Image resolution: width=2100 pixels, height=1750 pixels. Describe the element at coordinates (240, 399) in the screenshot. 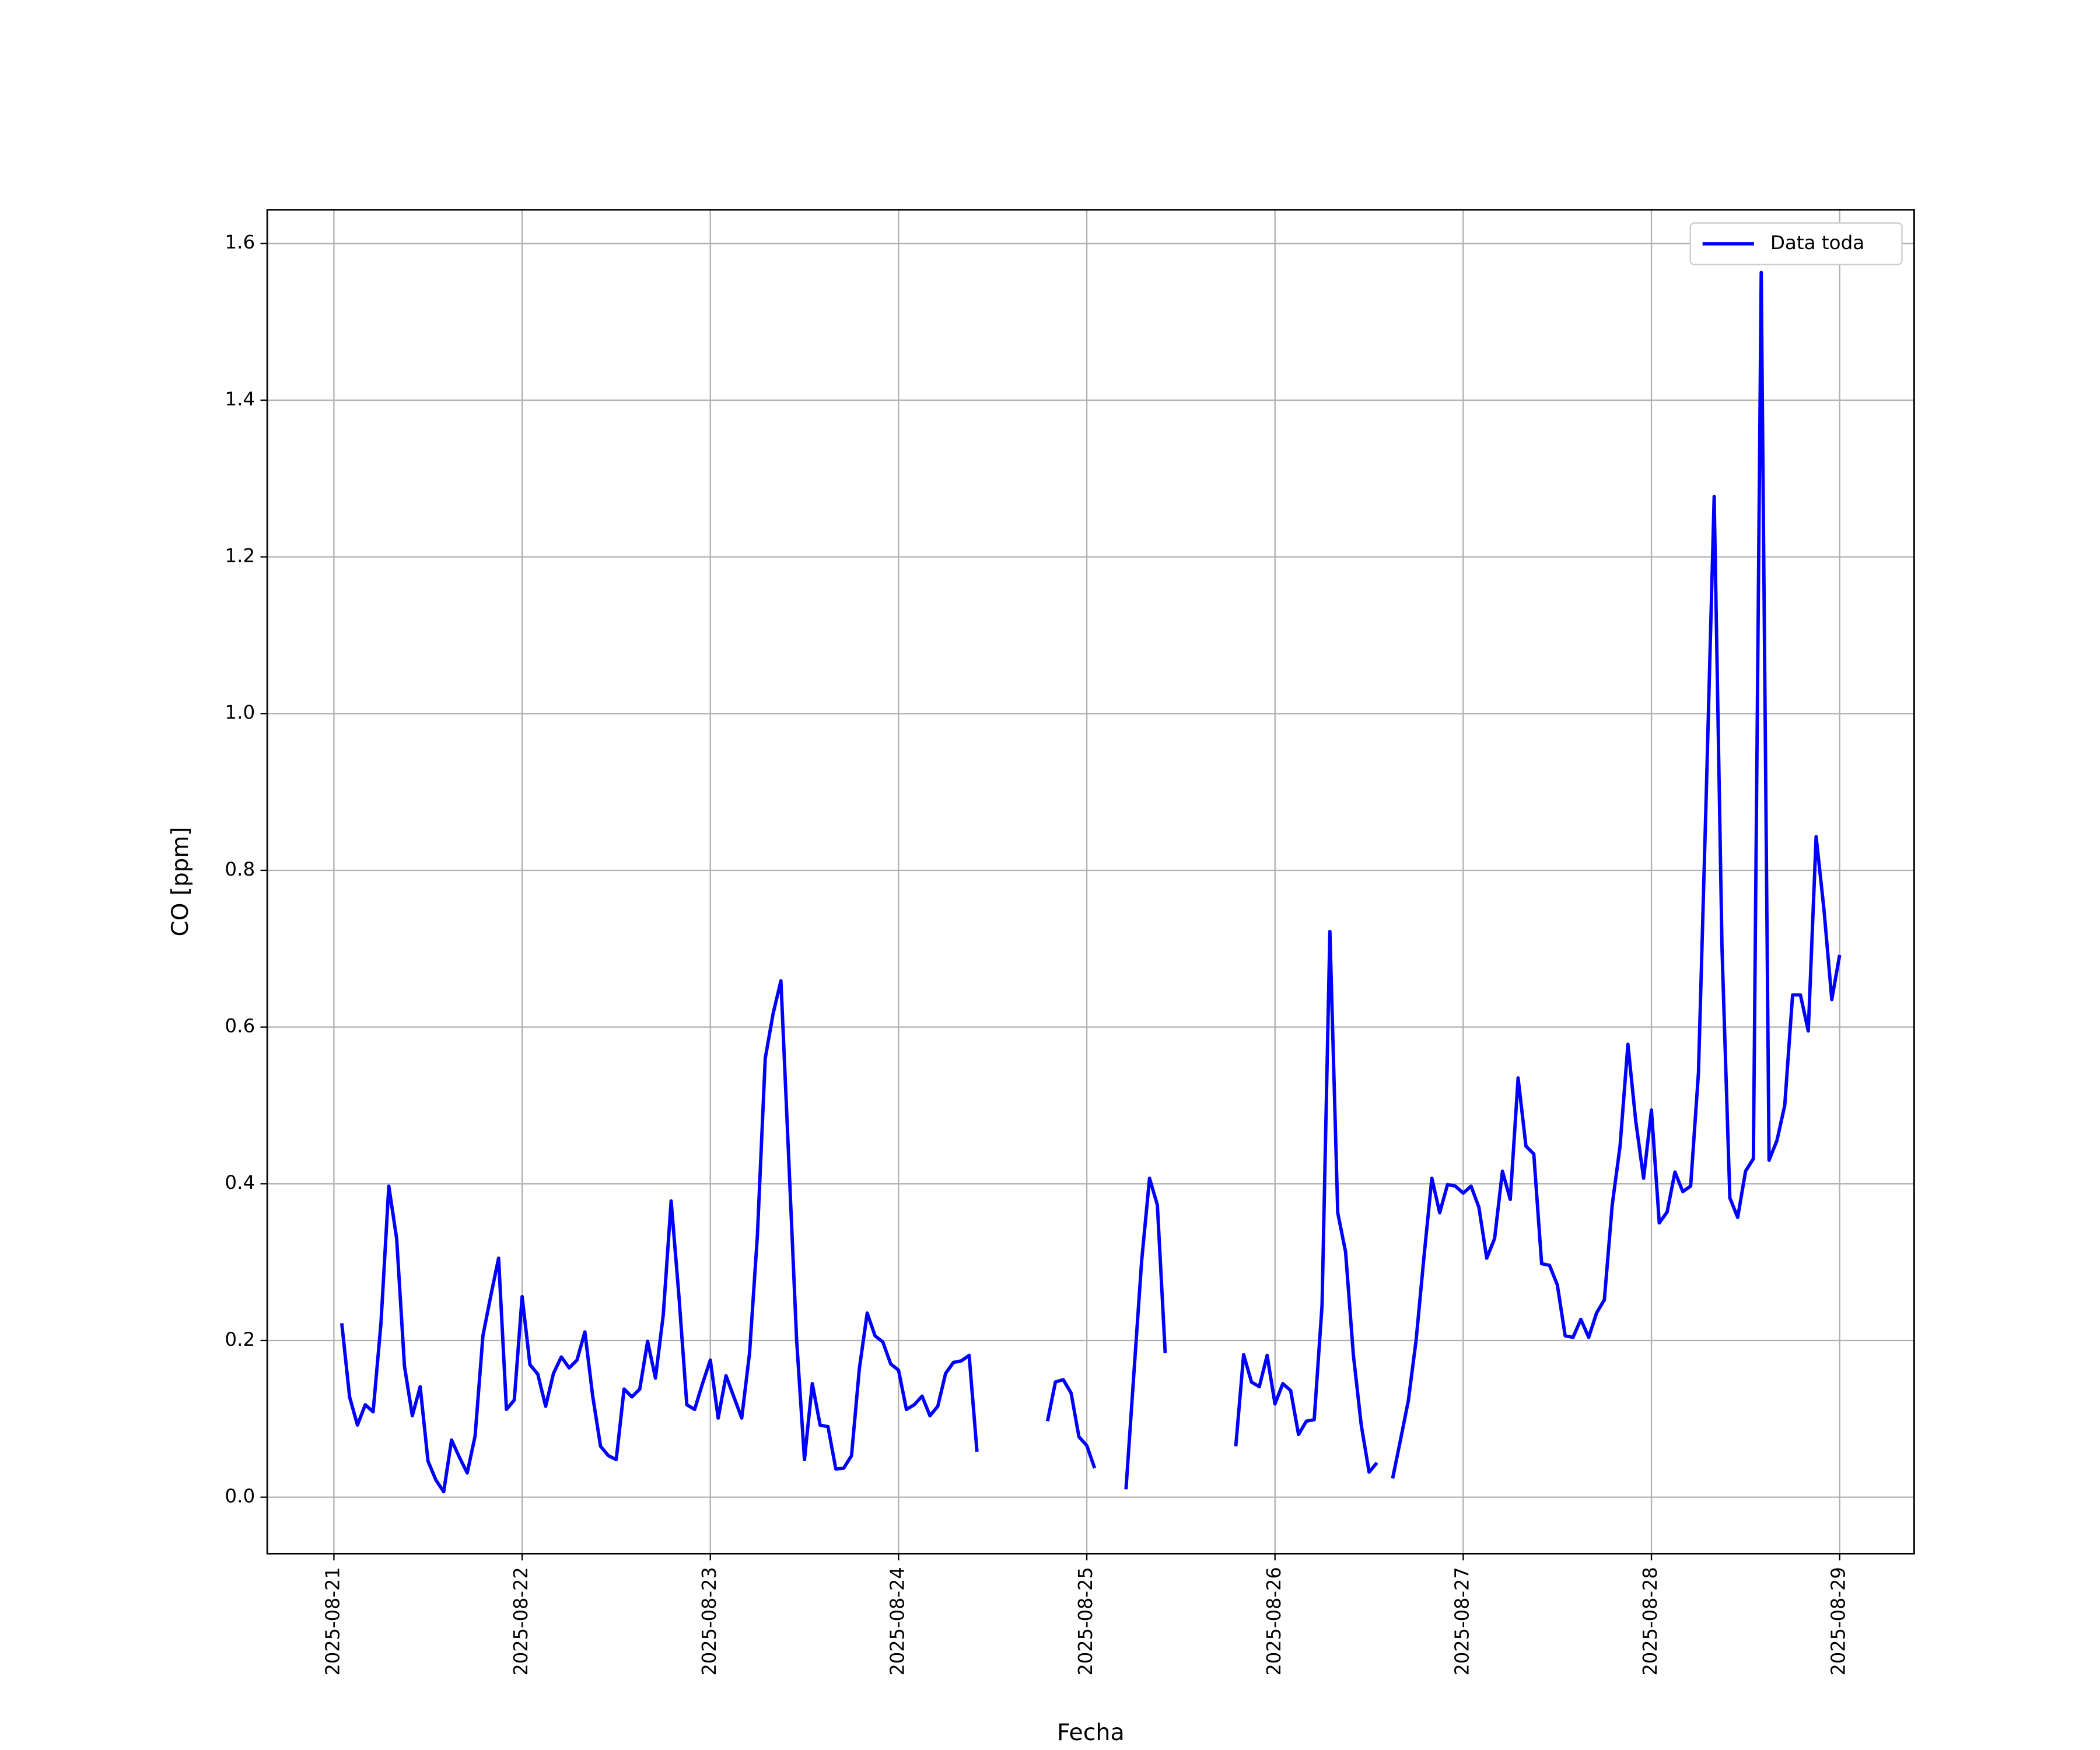

I see `y-tick-label: 1.4` at that location.